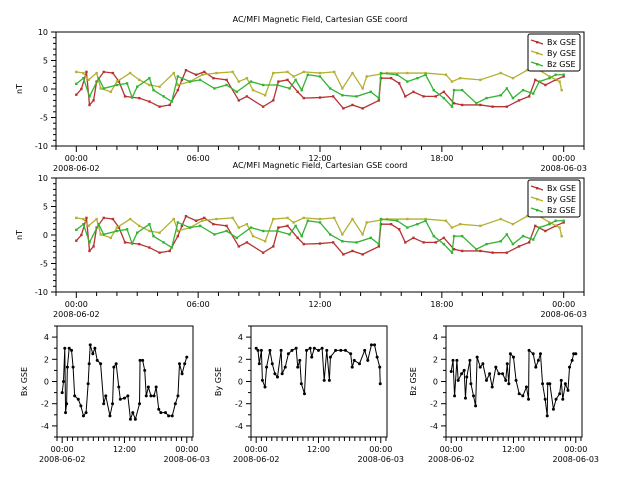  Describe the element at coordinates (561, 53) in the screenshot. I see `legend-entry: By GSE` at that location.